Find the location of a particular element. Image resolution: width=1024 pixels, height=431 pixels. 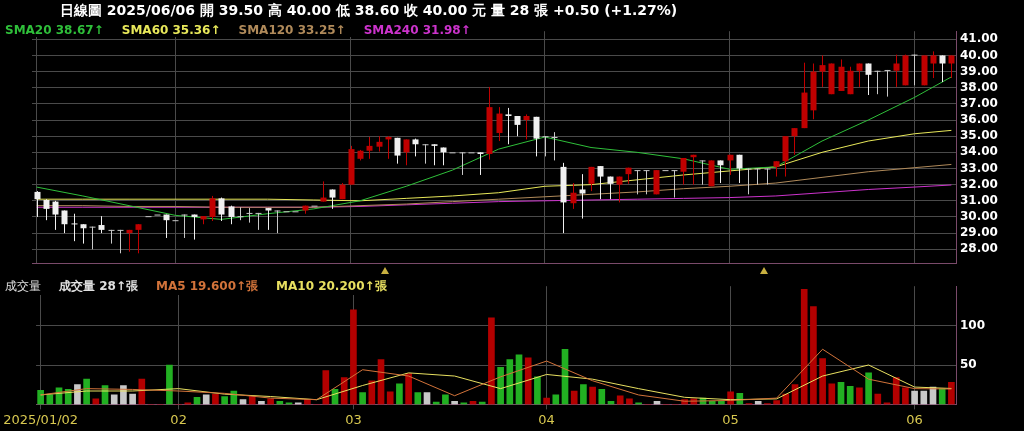

x-tick-label: 2025/01/02 is located at coordinates (41, 419).